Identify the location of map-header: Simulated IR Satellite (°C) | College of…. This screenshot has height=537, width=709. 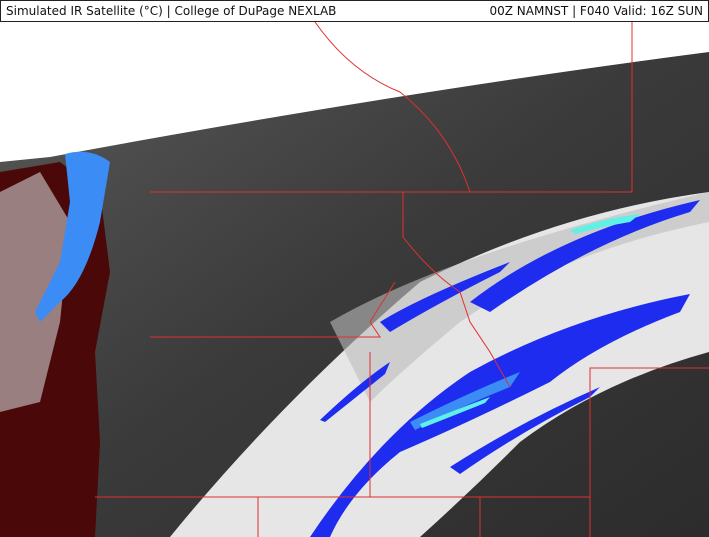
(354, 11).